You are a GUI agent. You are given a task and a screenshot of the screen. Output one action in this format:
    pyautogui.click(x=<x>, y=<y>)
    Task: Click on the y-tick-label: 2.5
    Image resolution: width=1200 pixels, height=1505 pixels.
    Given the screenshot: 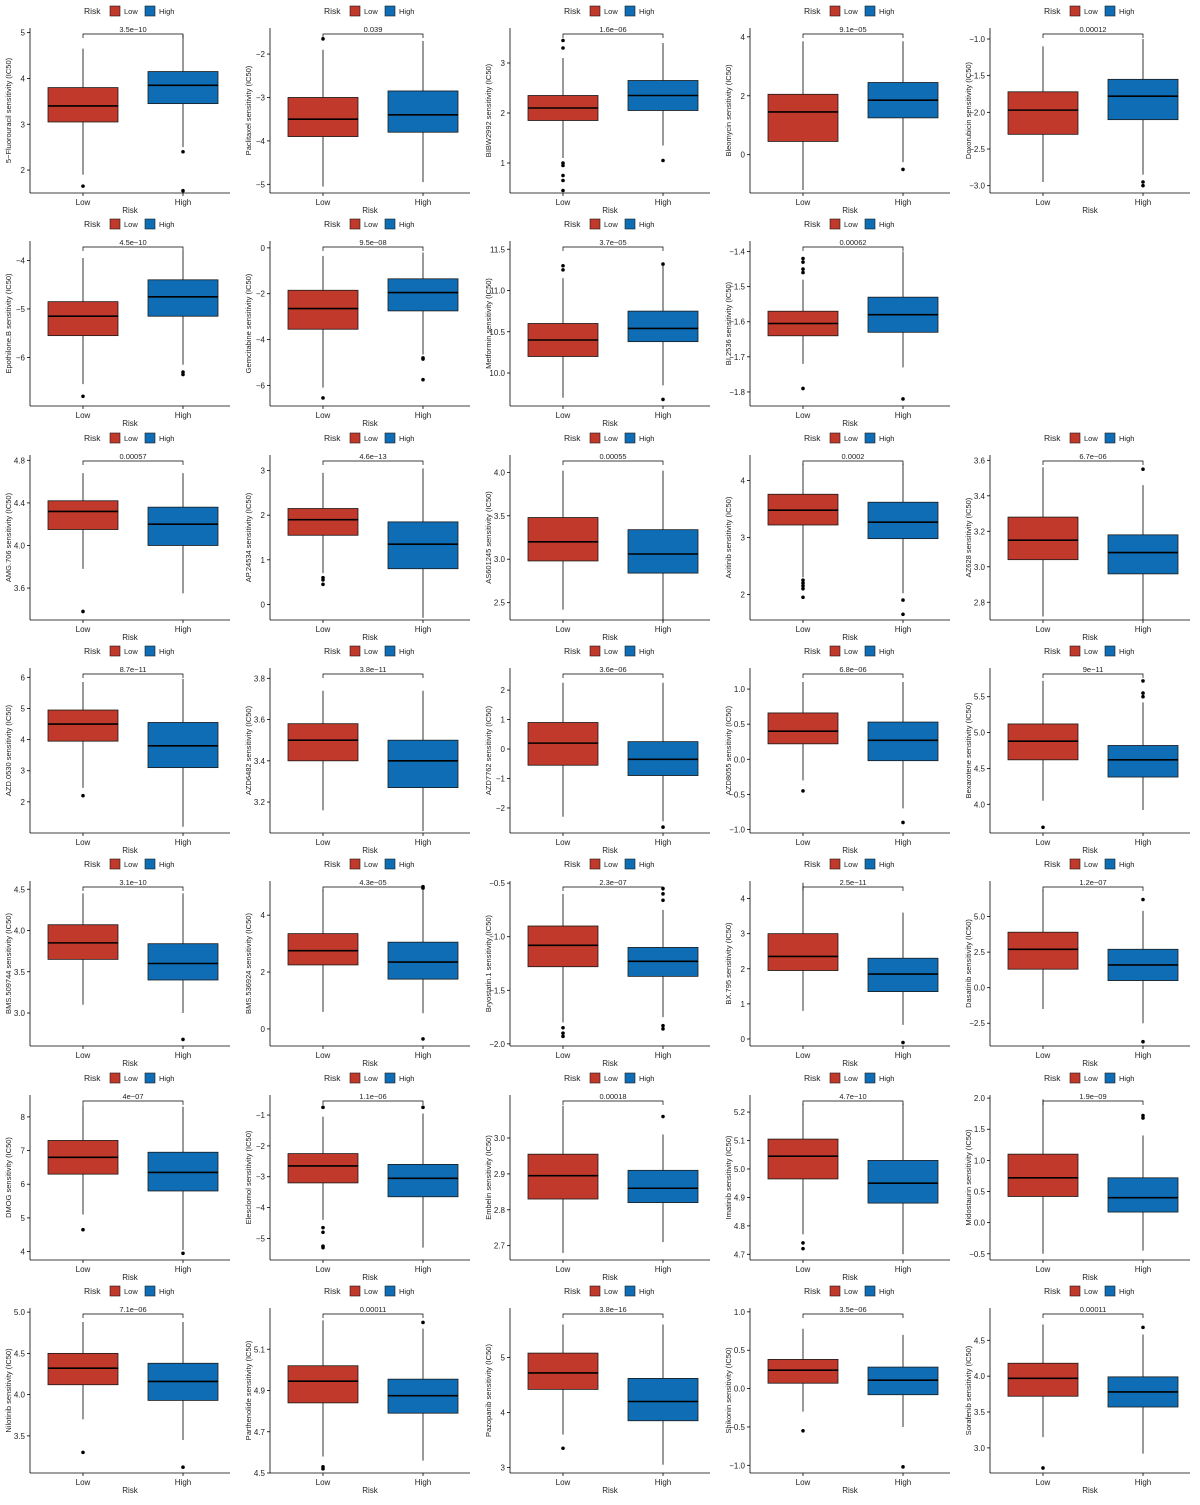 What is the action you would take?
    pyautogui.click(x=980, y=952)
    